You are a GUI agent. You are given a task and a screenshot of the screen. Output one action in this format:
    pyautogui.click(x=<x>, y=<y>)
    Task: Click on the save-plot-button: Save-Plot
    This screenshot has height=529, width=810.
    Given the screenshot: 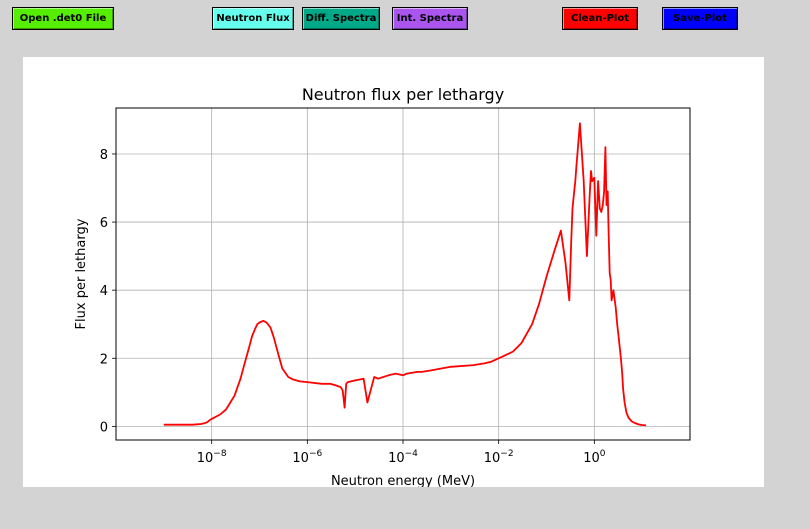 What is the action you would take?
    pyautogui.click(x=700, y=18)
    